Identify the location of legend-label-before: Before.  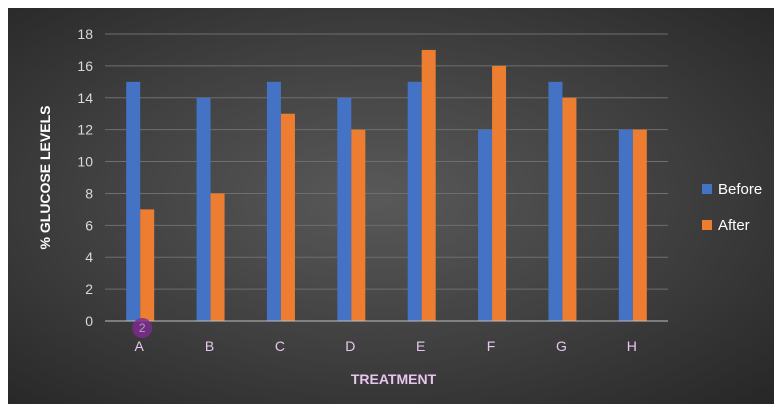
(740, 189).